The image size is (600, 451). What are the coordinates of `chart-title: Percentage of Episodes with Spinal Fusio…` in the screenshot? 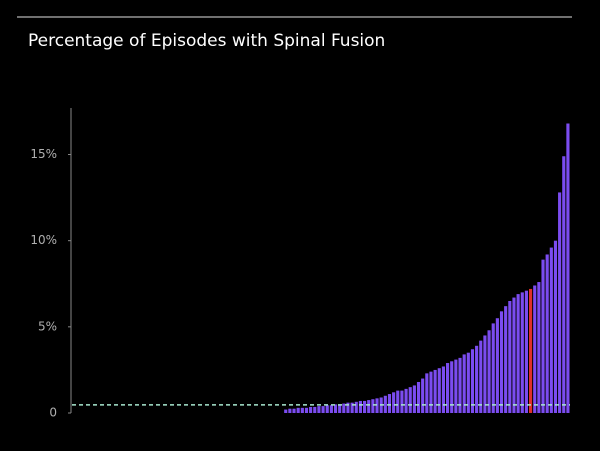 It's located at (206, 41).